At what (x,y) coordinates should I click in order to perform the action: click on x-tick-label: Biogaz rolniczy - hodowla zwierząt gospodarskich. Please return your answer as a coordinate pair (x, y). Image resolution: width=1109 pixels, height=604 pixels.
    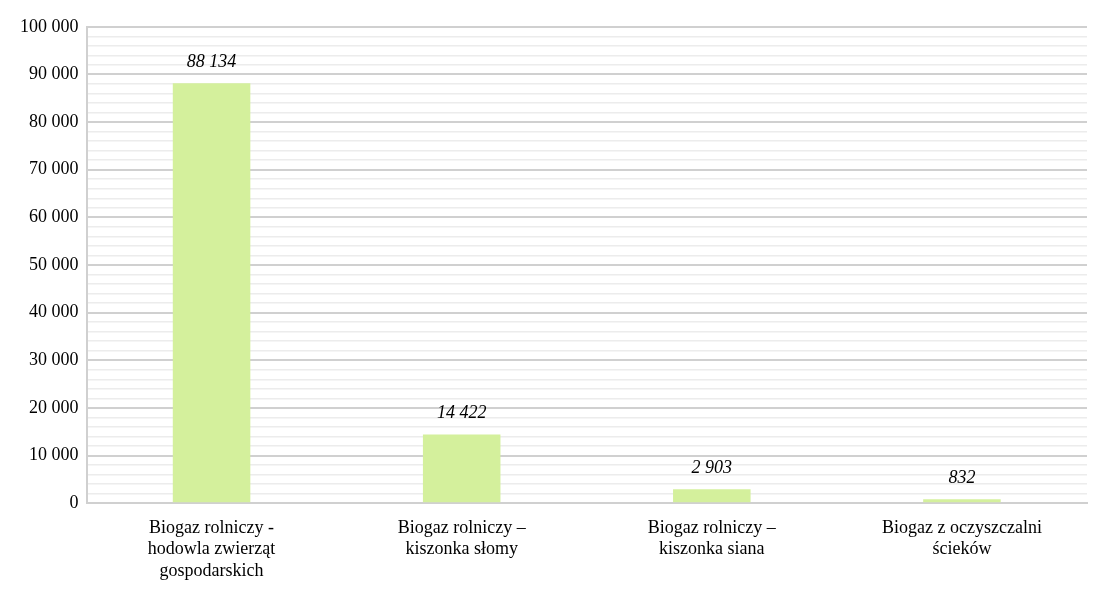
    Looking at the image, I should click on (211, 548).